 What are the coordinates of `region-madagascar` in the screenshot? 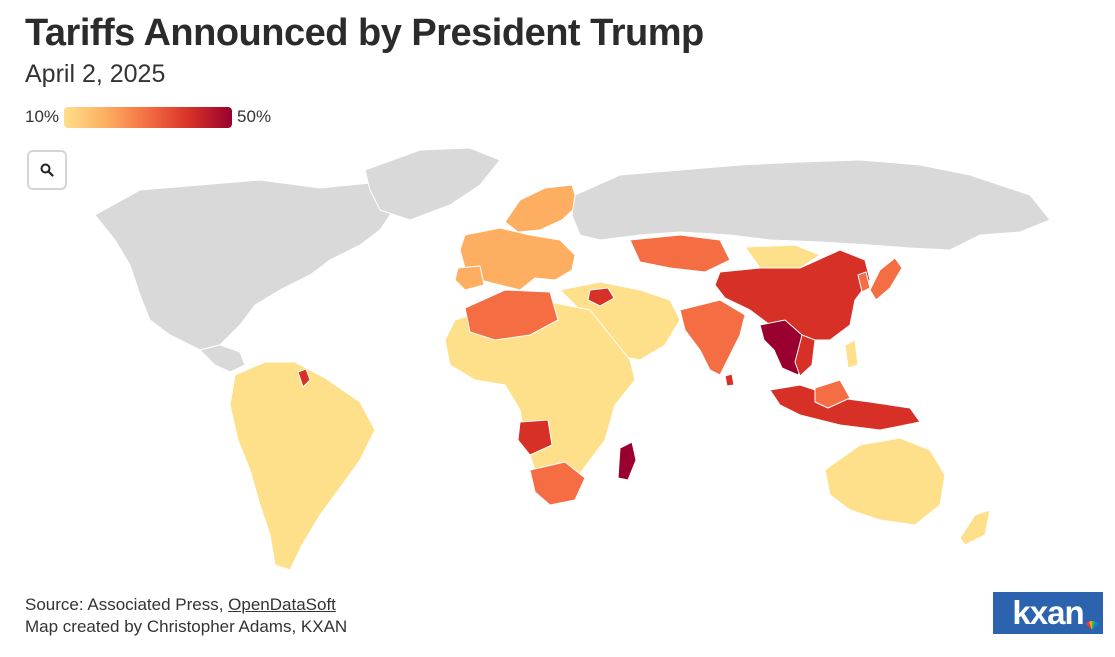 It's located at (627, 461).